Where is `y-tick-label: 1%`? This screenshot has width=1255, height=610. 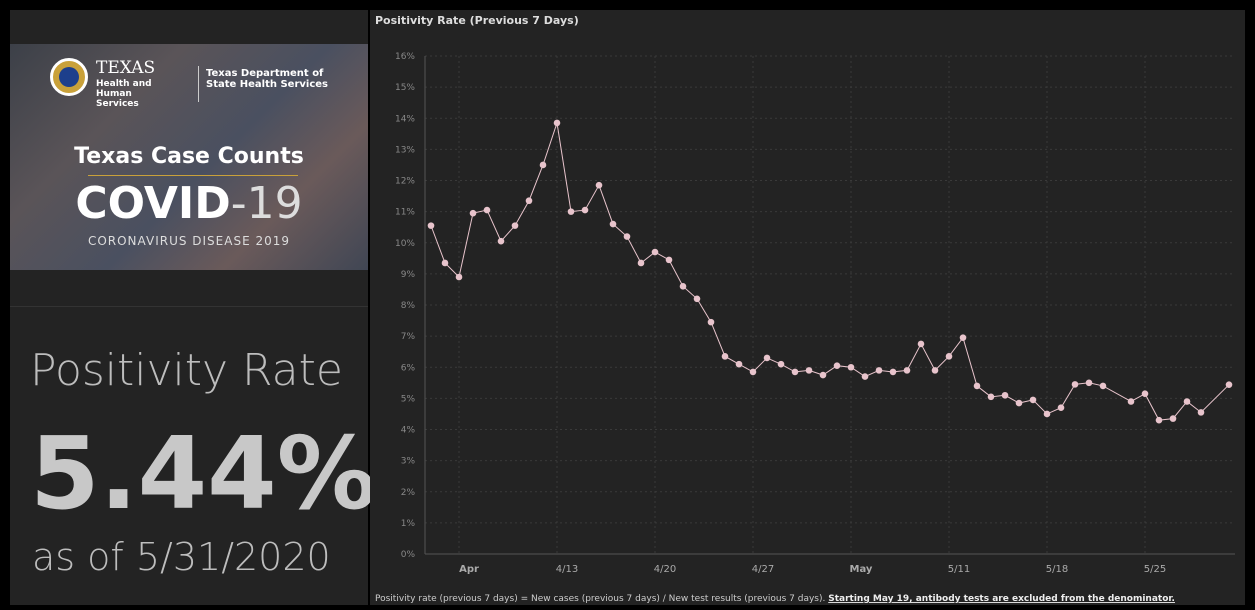 y-tick-label: 1% is located at coordinates (408, 524).